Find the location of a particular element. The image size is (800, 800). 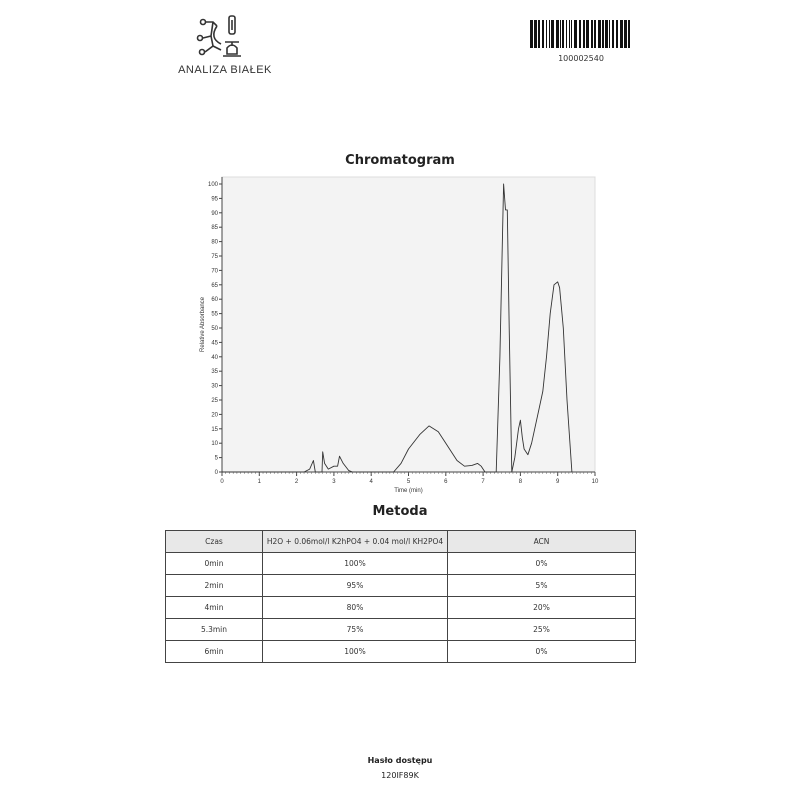

y-tick-label: 50 is located at coordinates (214, 329).